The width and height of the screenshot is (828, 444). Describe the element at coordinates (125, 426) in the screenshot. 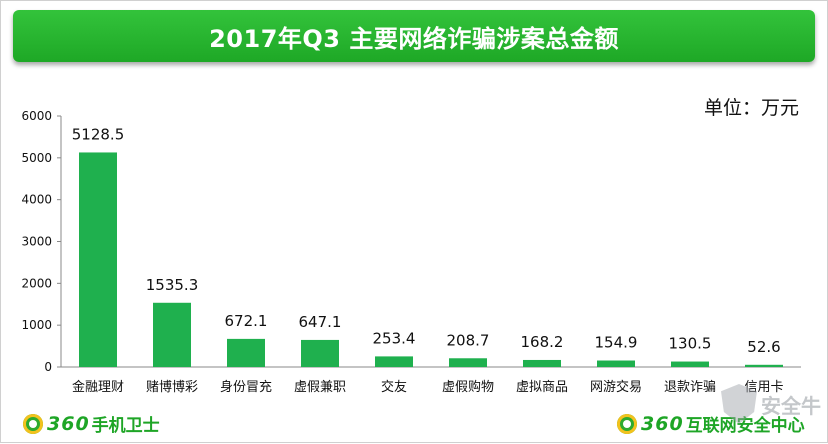

I see `brand-left-text: 手机卫士` at that location.